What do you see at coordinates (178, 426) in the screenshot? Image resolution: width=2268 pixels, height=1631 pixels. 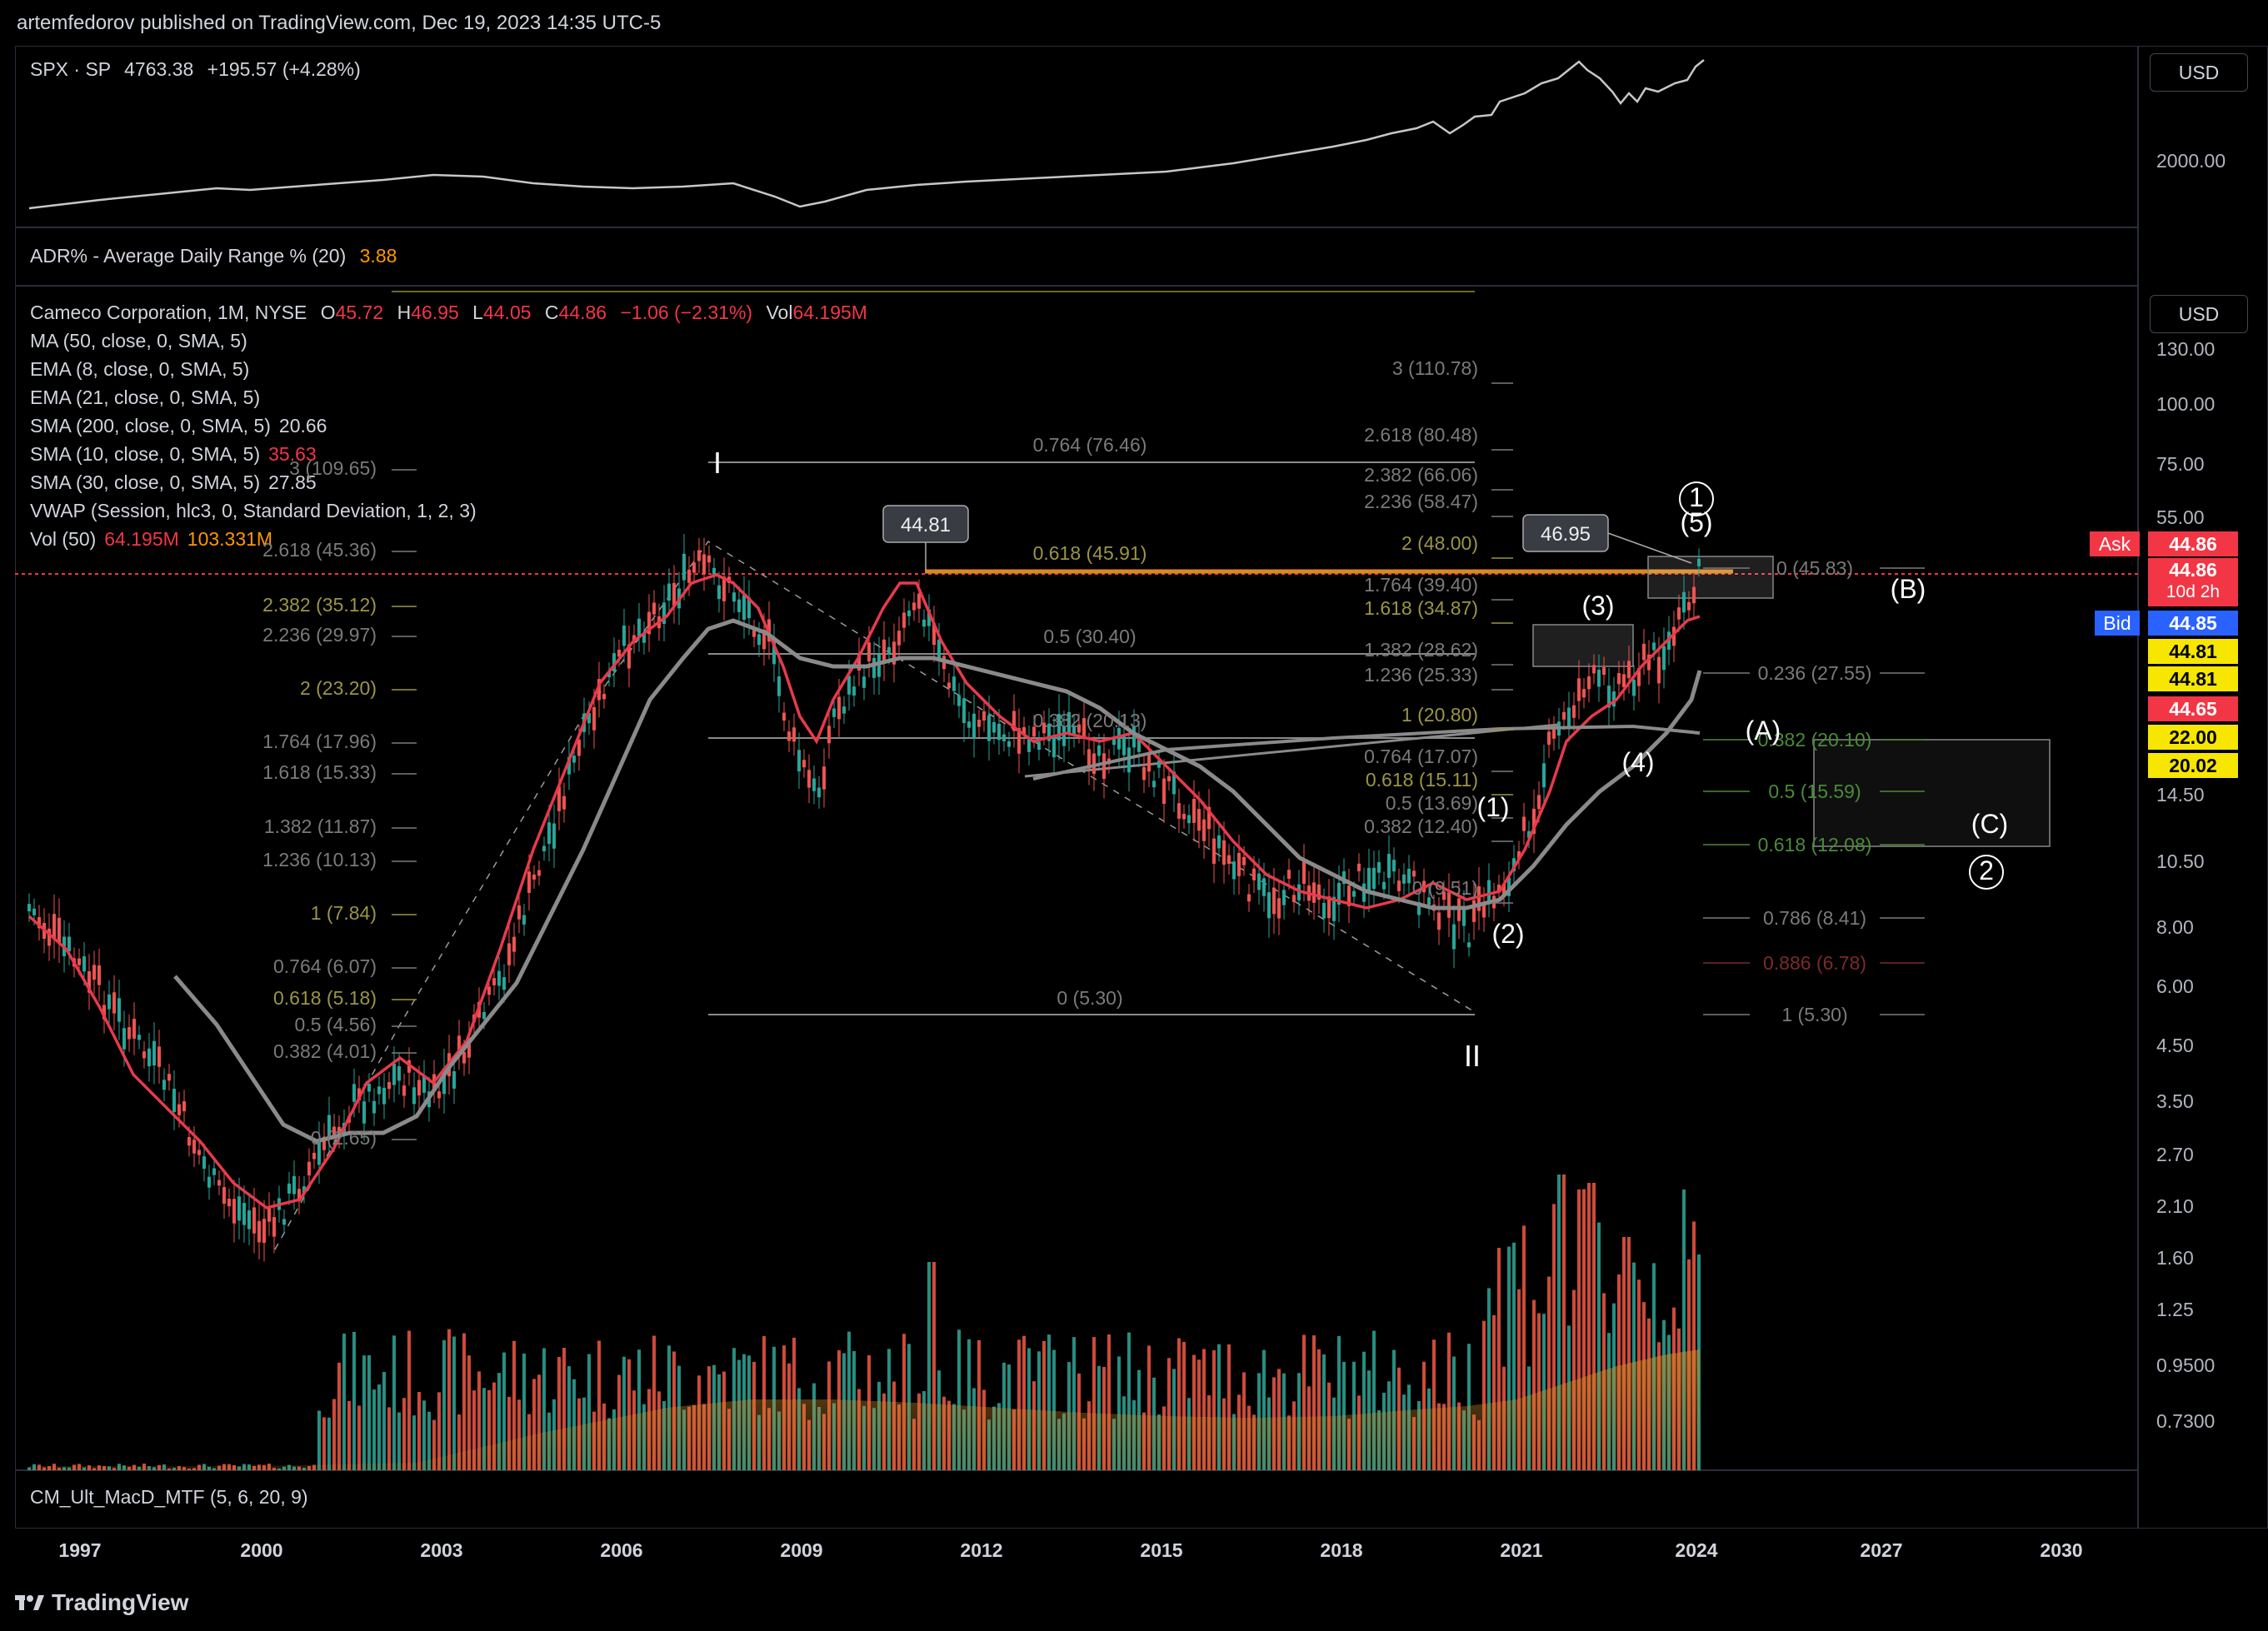 I see `indicator-3: SMA (200, close, 0, SMA, 5) 20.66` at bounding box center [178, 426].